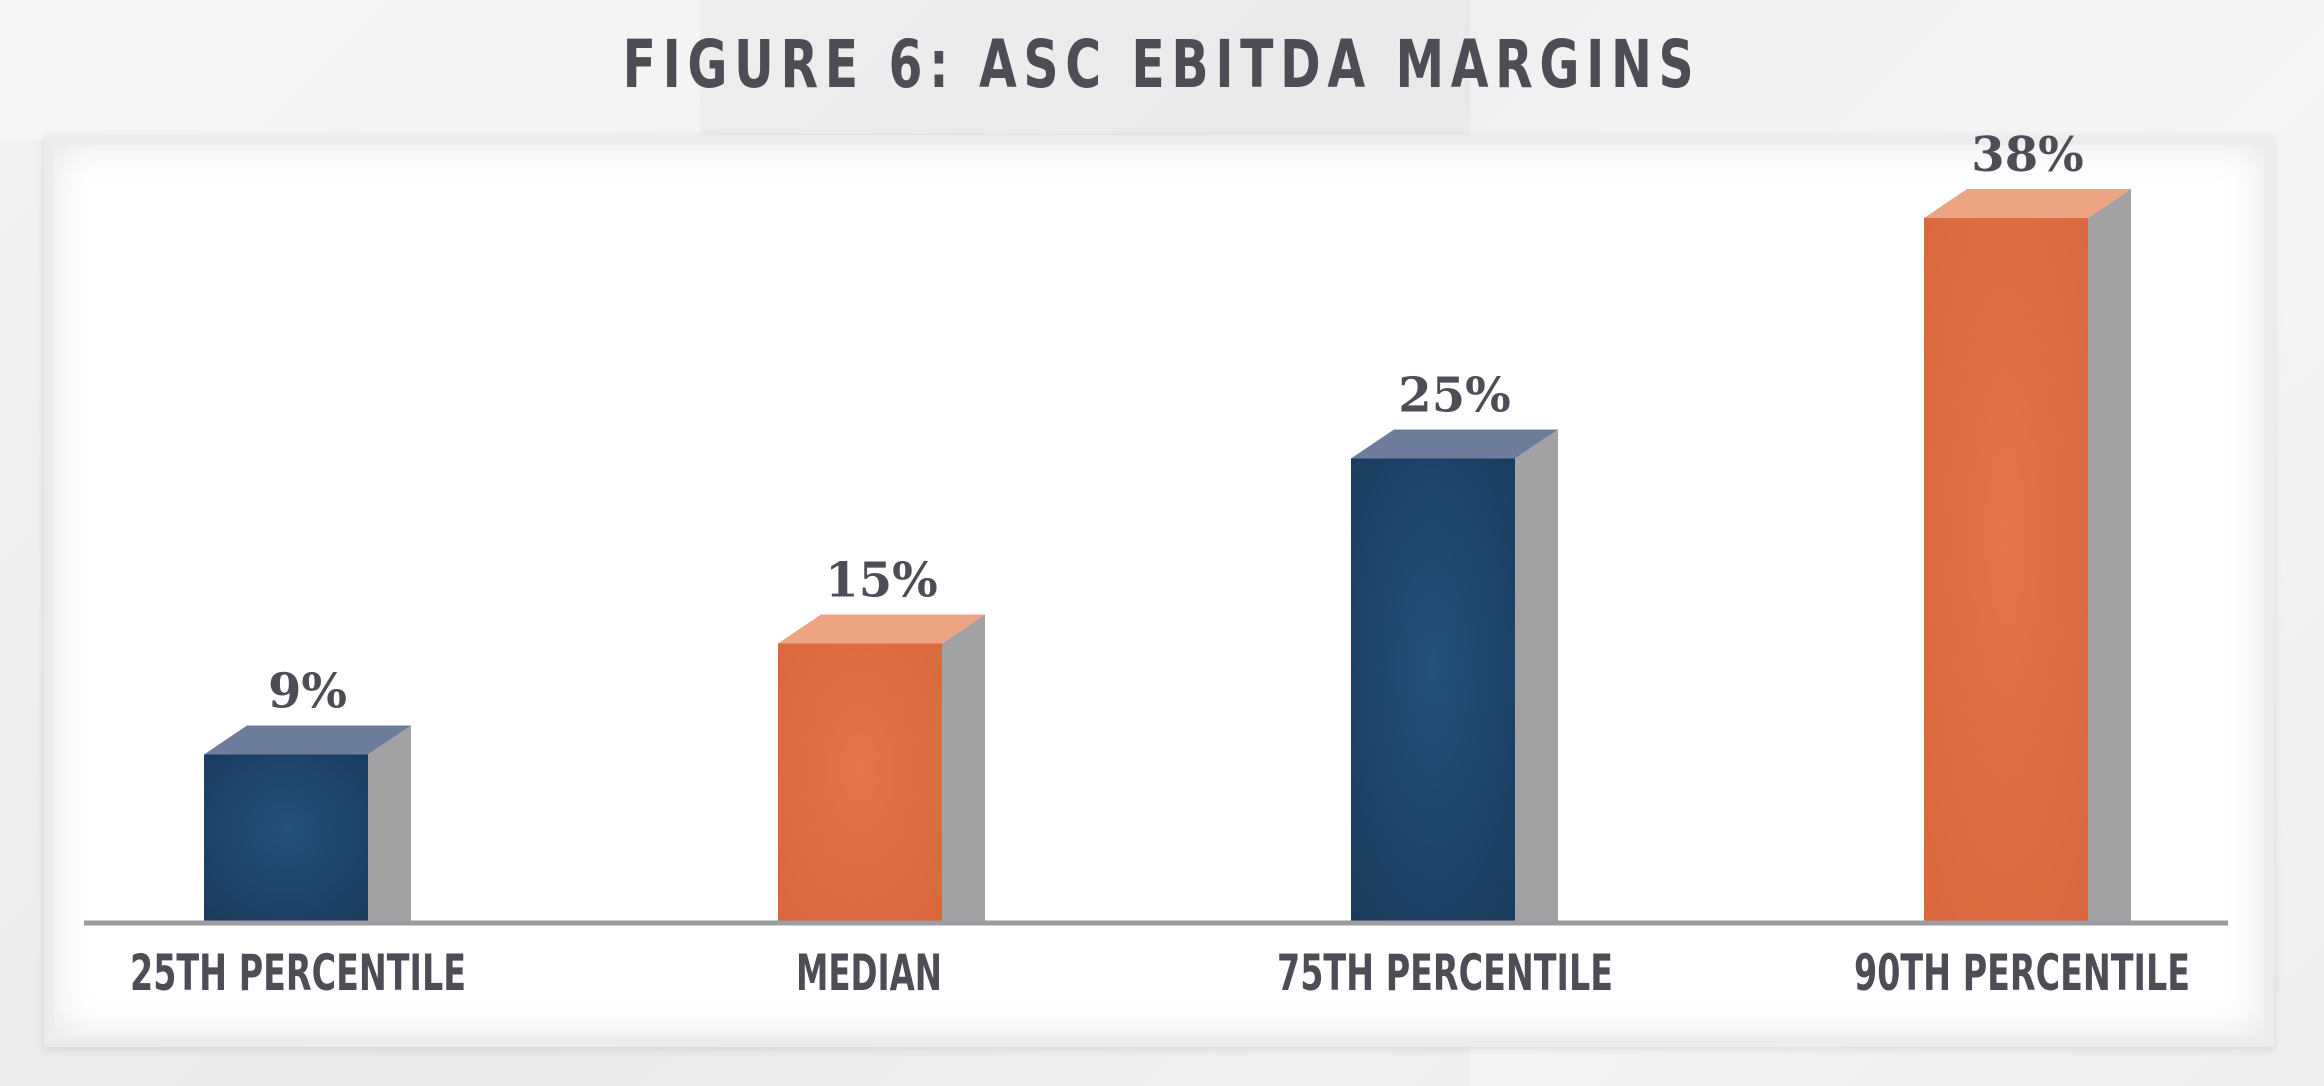 The image size is (2324, 1086). I want to click on bar-median, so click(860, 782).